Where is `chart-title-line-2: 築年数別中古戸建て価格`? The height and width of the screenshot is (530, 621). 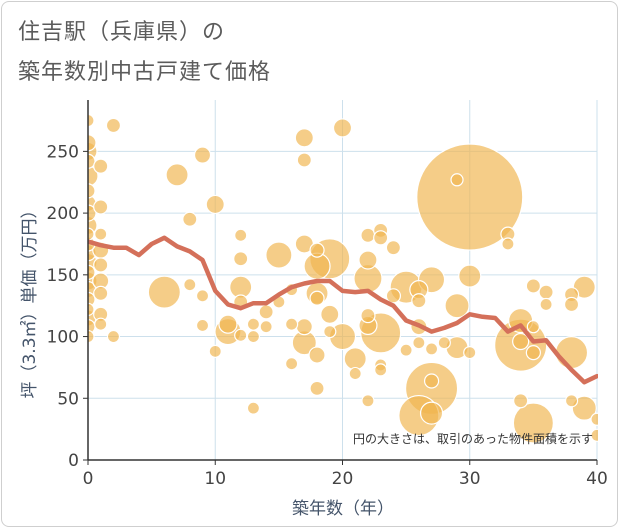 chart-title-line-2: 築年数別中古戸建て価格 is located at coordinates (145, 72).